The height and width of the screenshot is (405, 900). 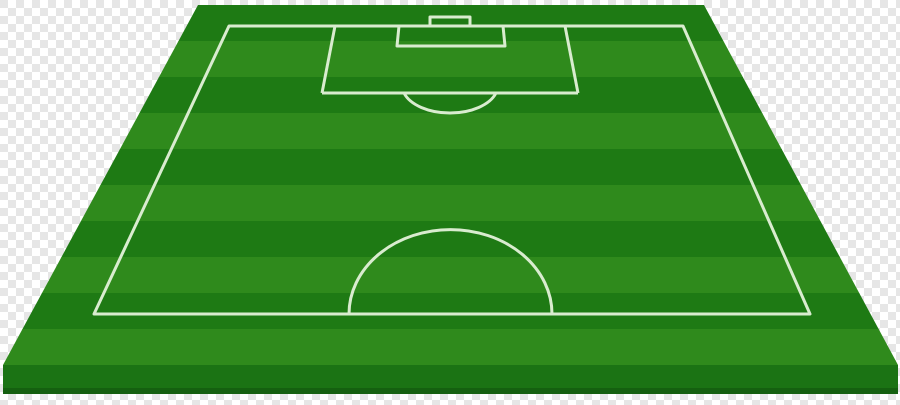 I want to click on pitch-slab-bottom-edge, so click(x=450, y=391).